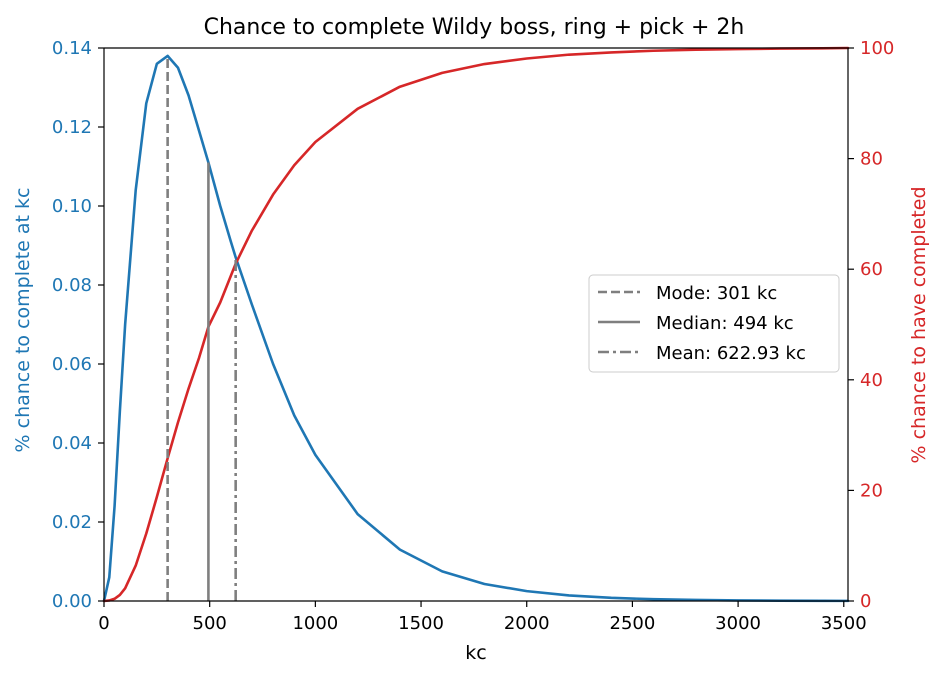  I want to click on legend-box, so click(714, 323).